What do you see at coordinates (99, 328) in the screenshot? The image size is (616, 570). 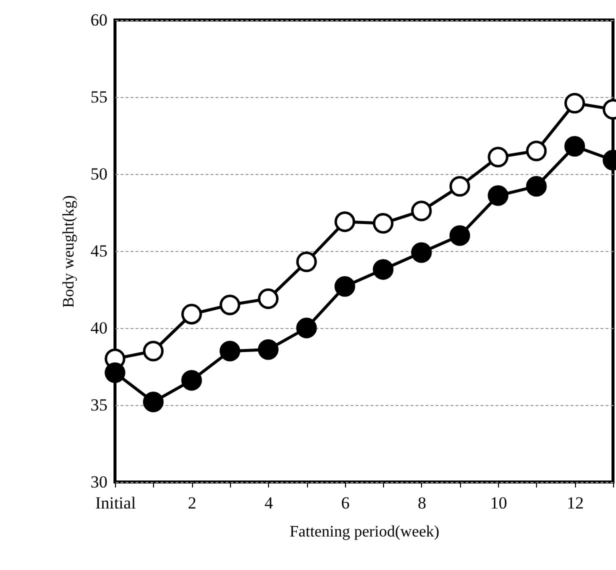 I see `y-tick-label: 40` at bounding box center [99, 328].